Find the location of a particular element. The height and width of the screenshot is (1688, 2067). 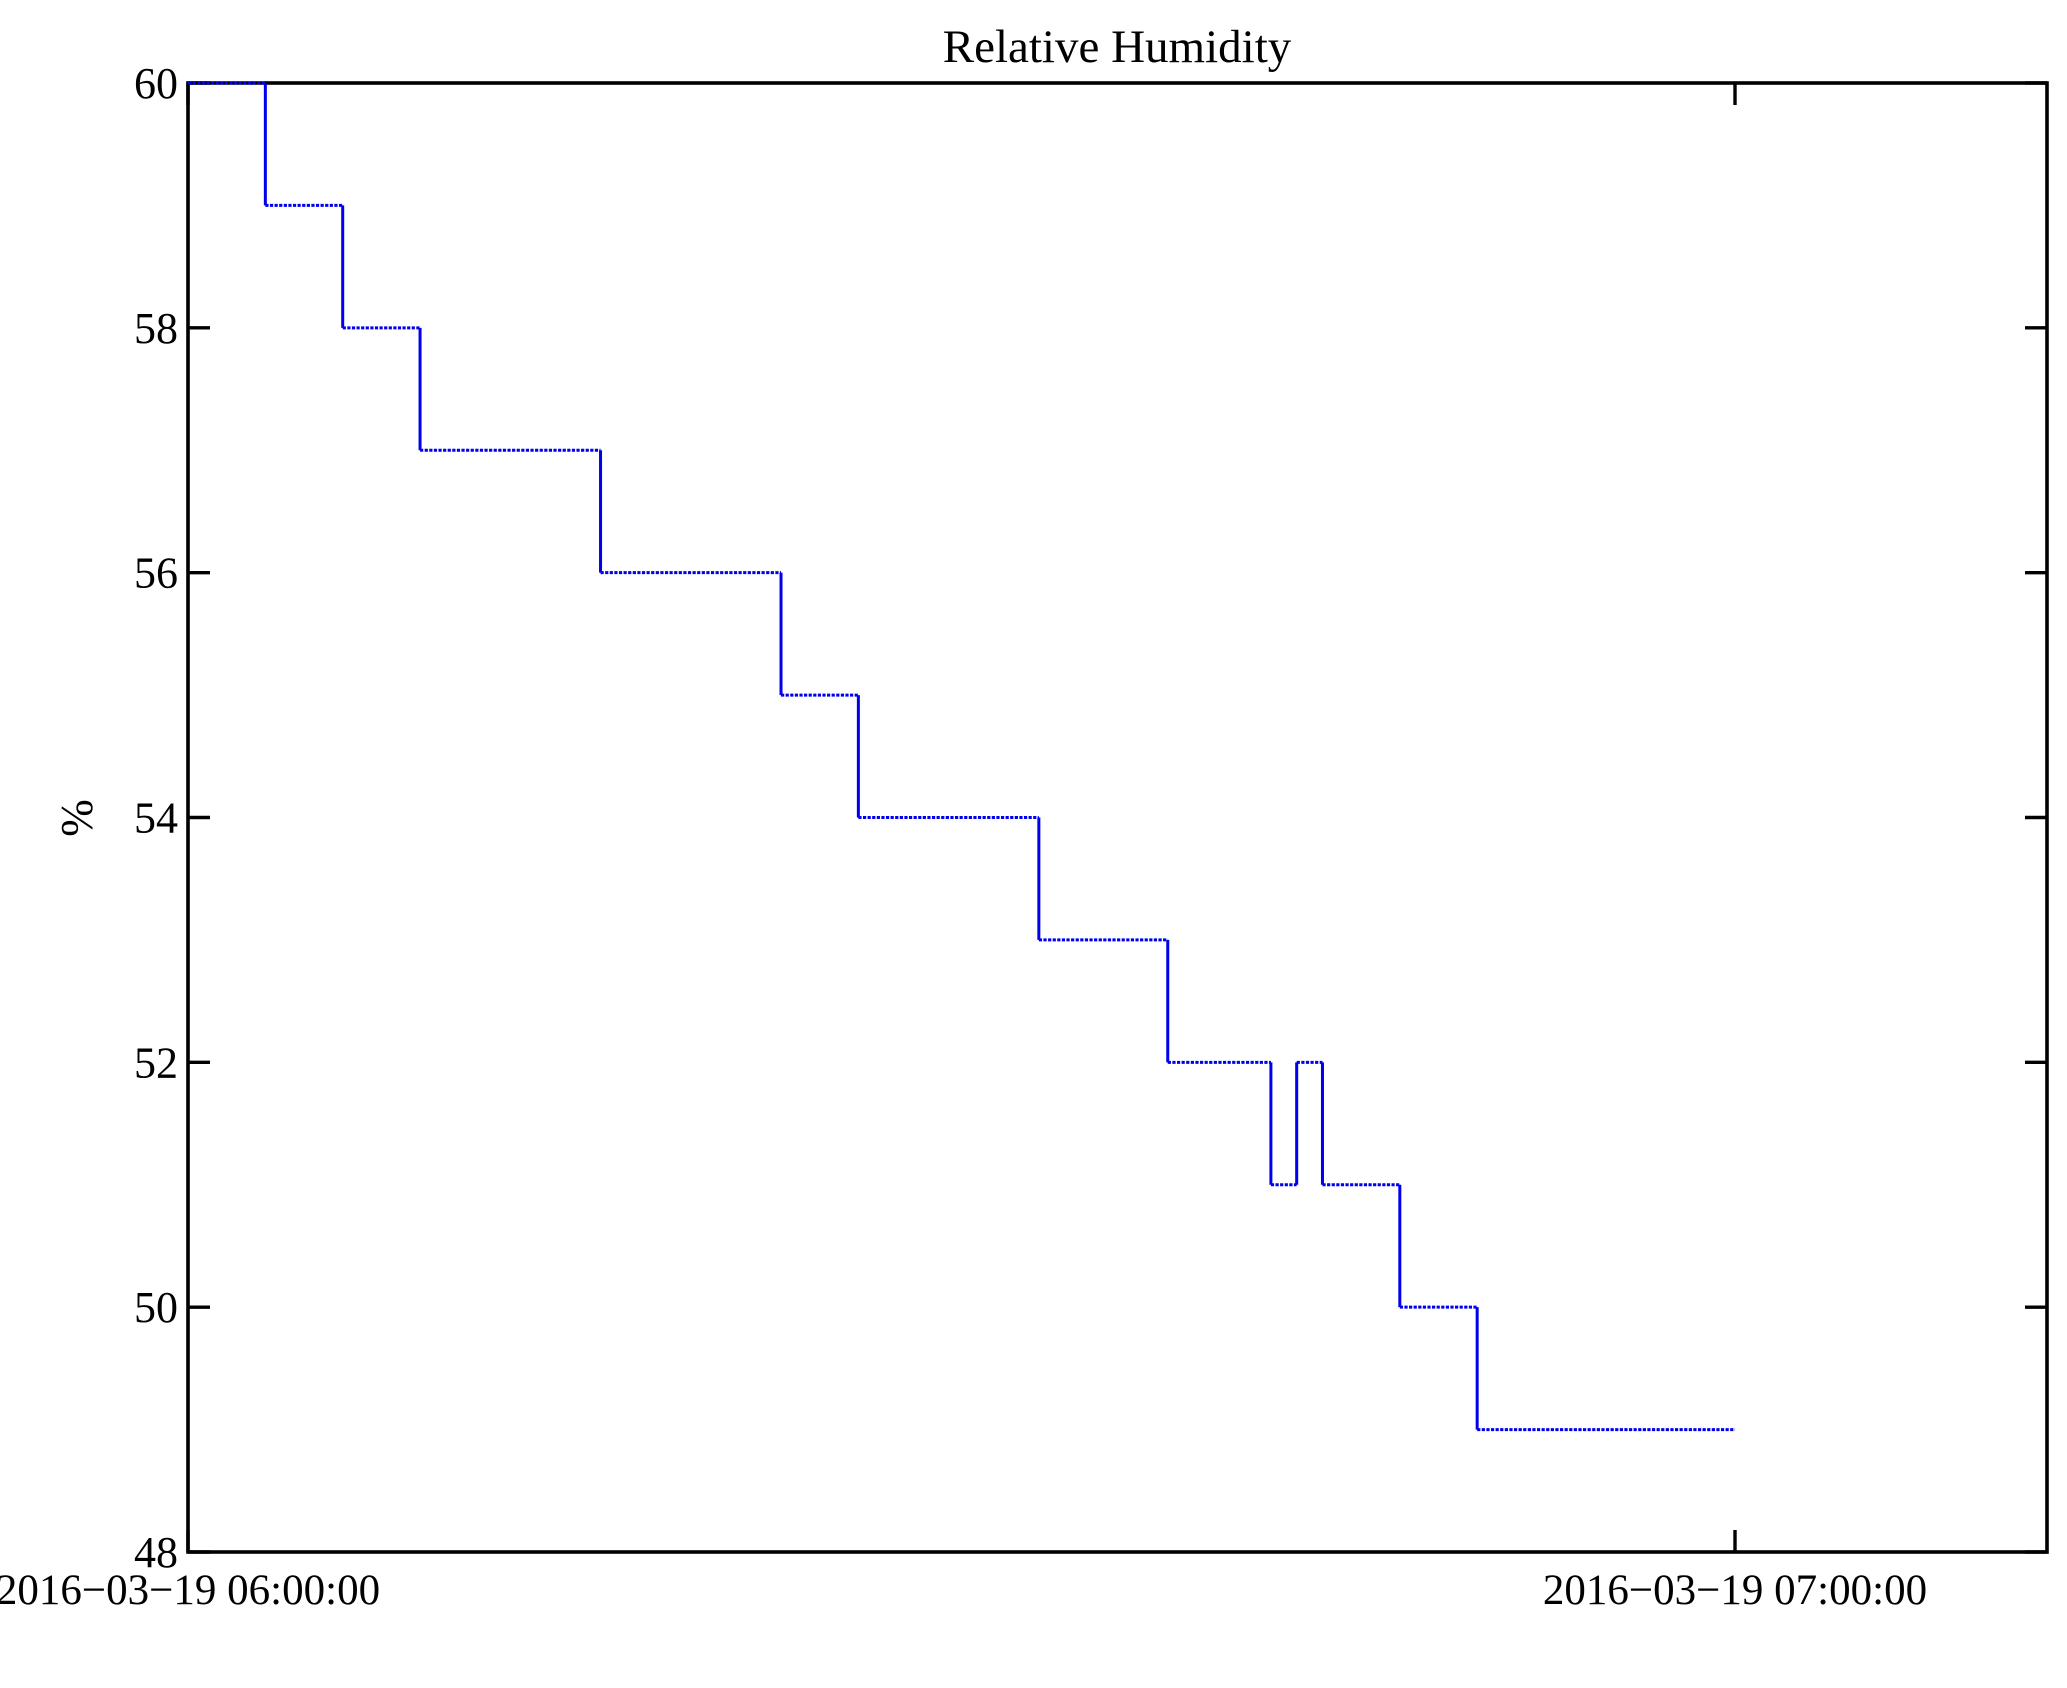

y-tick-label-58: 58 is located at coordinates (156, 328).